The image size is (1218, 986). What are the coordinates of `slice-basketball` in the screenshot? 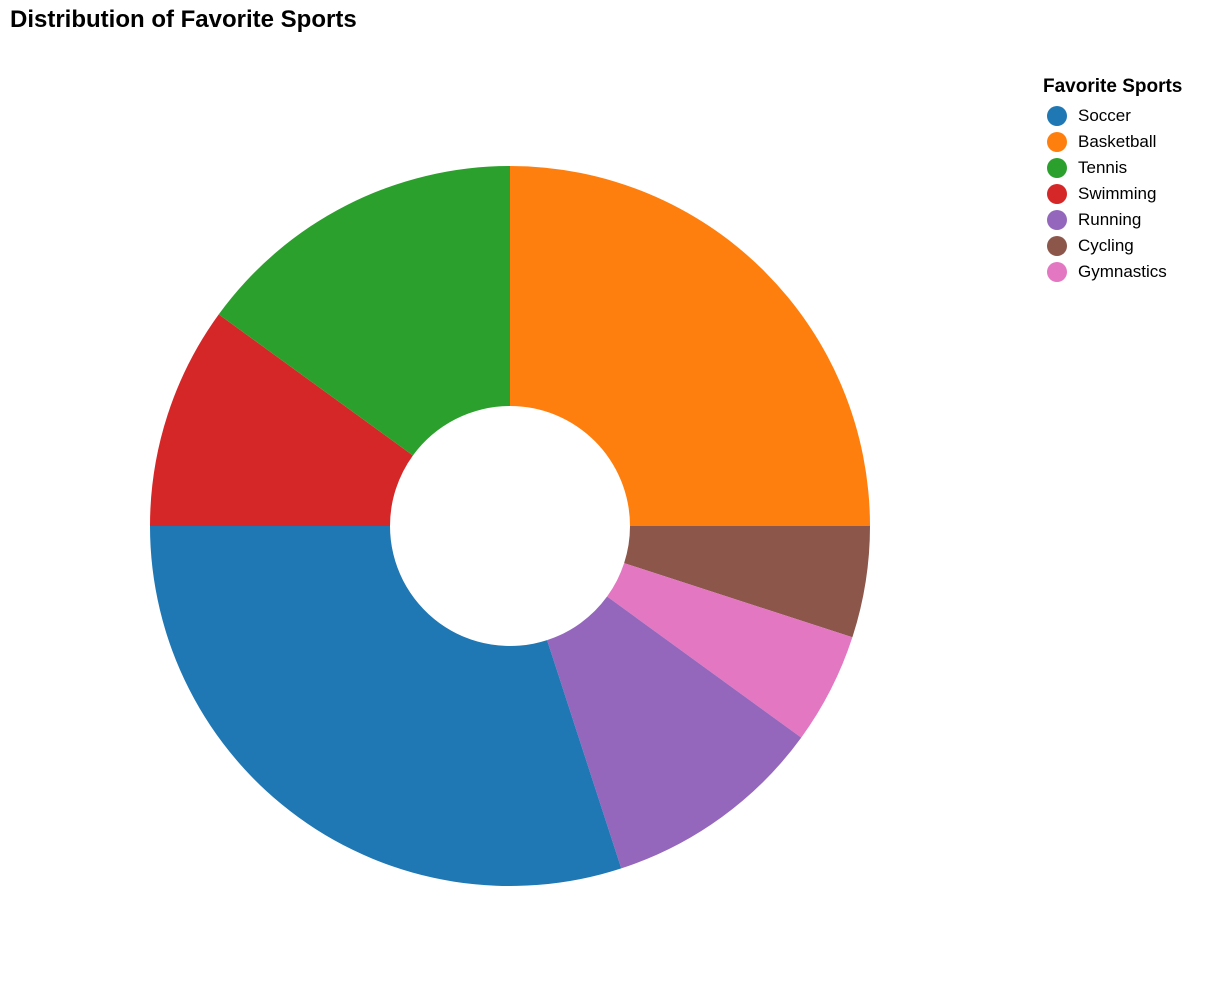 It's located at (690, 346).